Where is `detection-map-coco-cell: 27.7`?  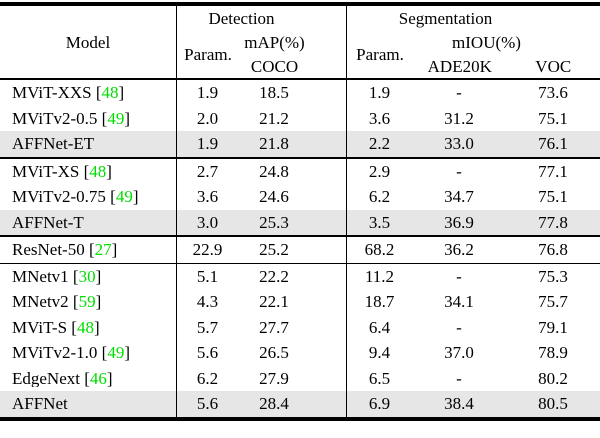
detection-map-coco-cell: 27.7 is located at coordinates (274, 327).